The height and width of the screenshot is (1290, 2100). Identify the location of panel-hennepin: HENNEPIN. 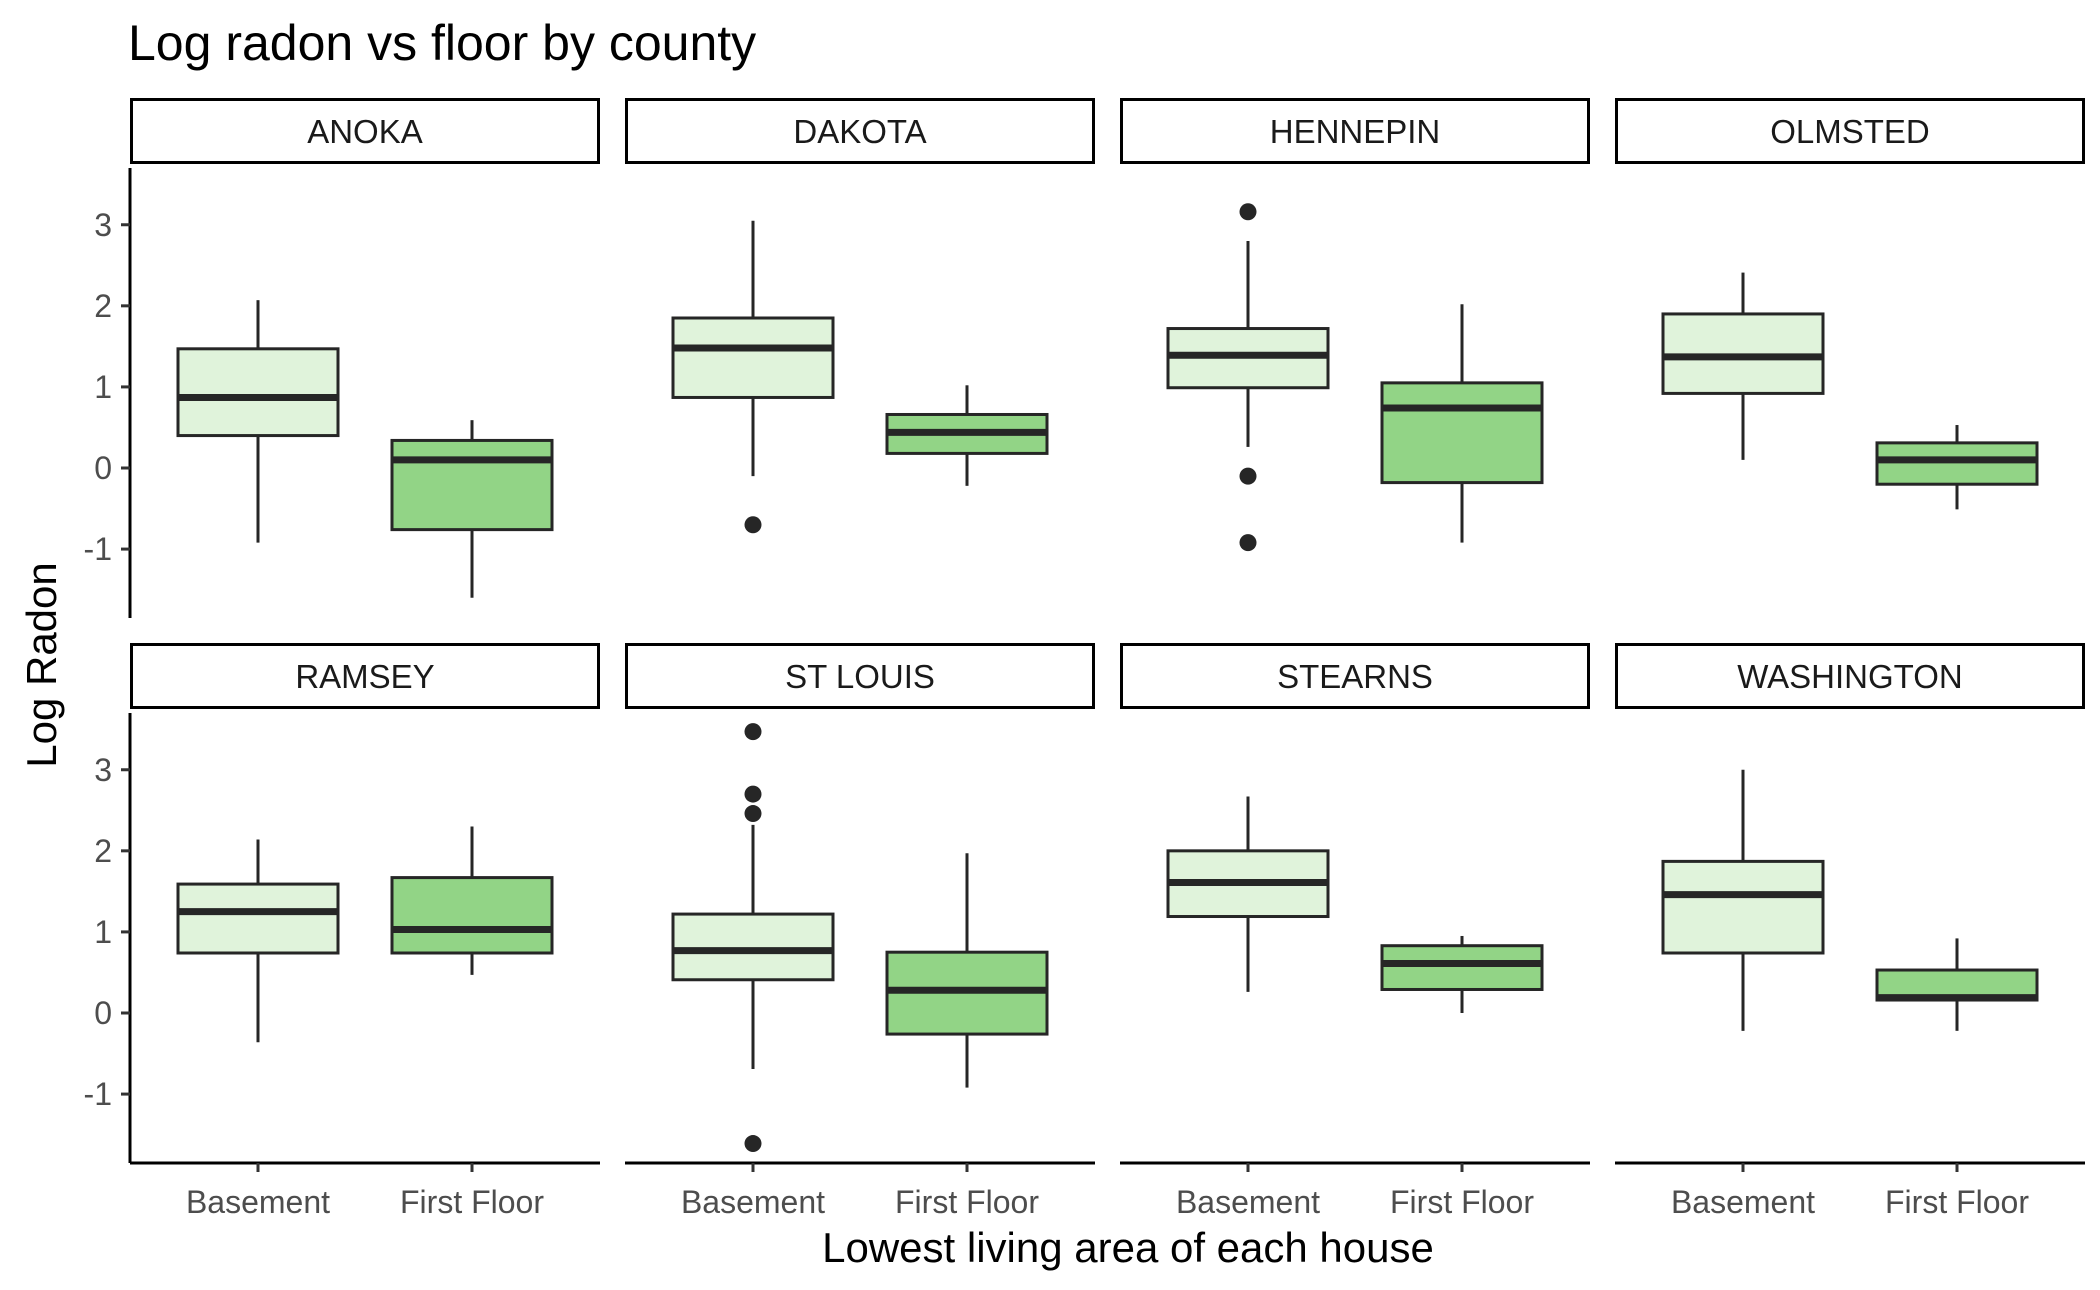
(1355, 325).